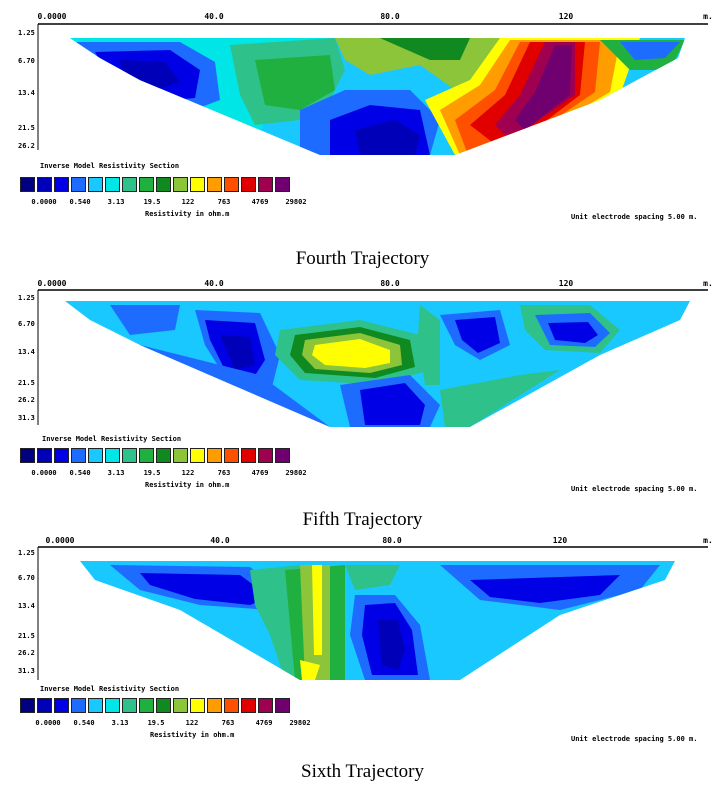 The height and width of the screenshot is (787, 725). I want to click on depth-label: 31.3, so click(26, 418).